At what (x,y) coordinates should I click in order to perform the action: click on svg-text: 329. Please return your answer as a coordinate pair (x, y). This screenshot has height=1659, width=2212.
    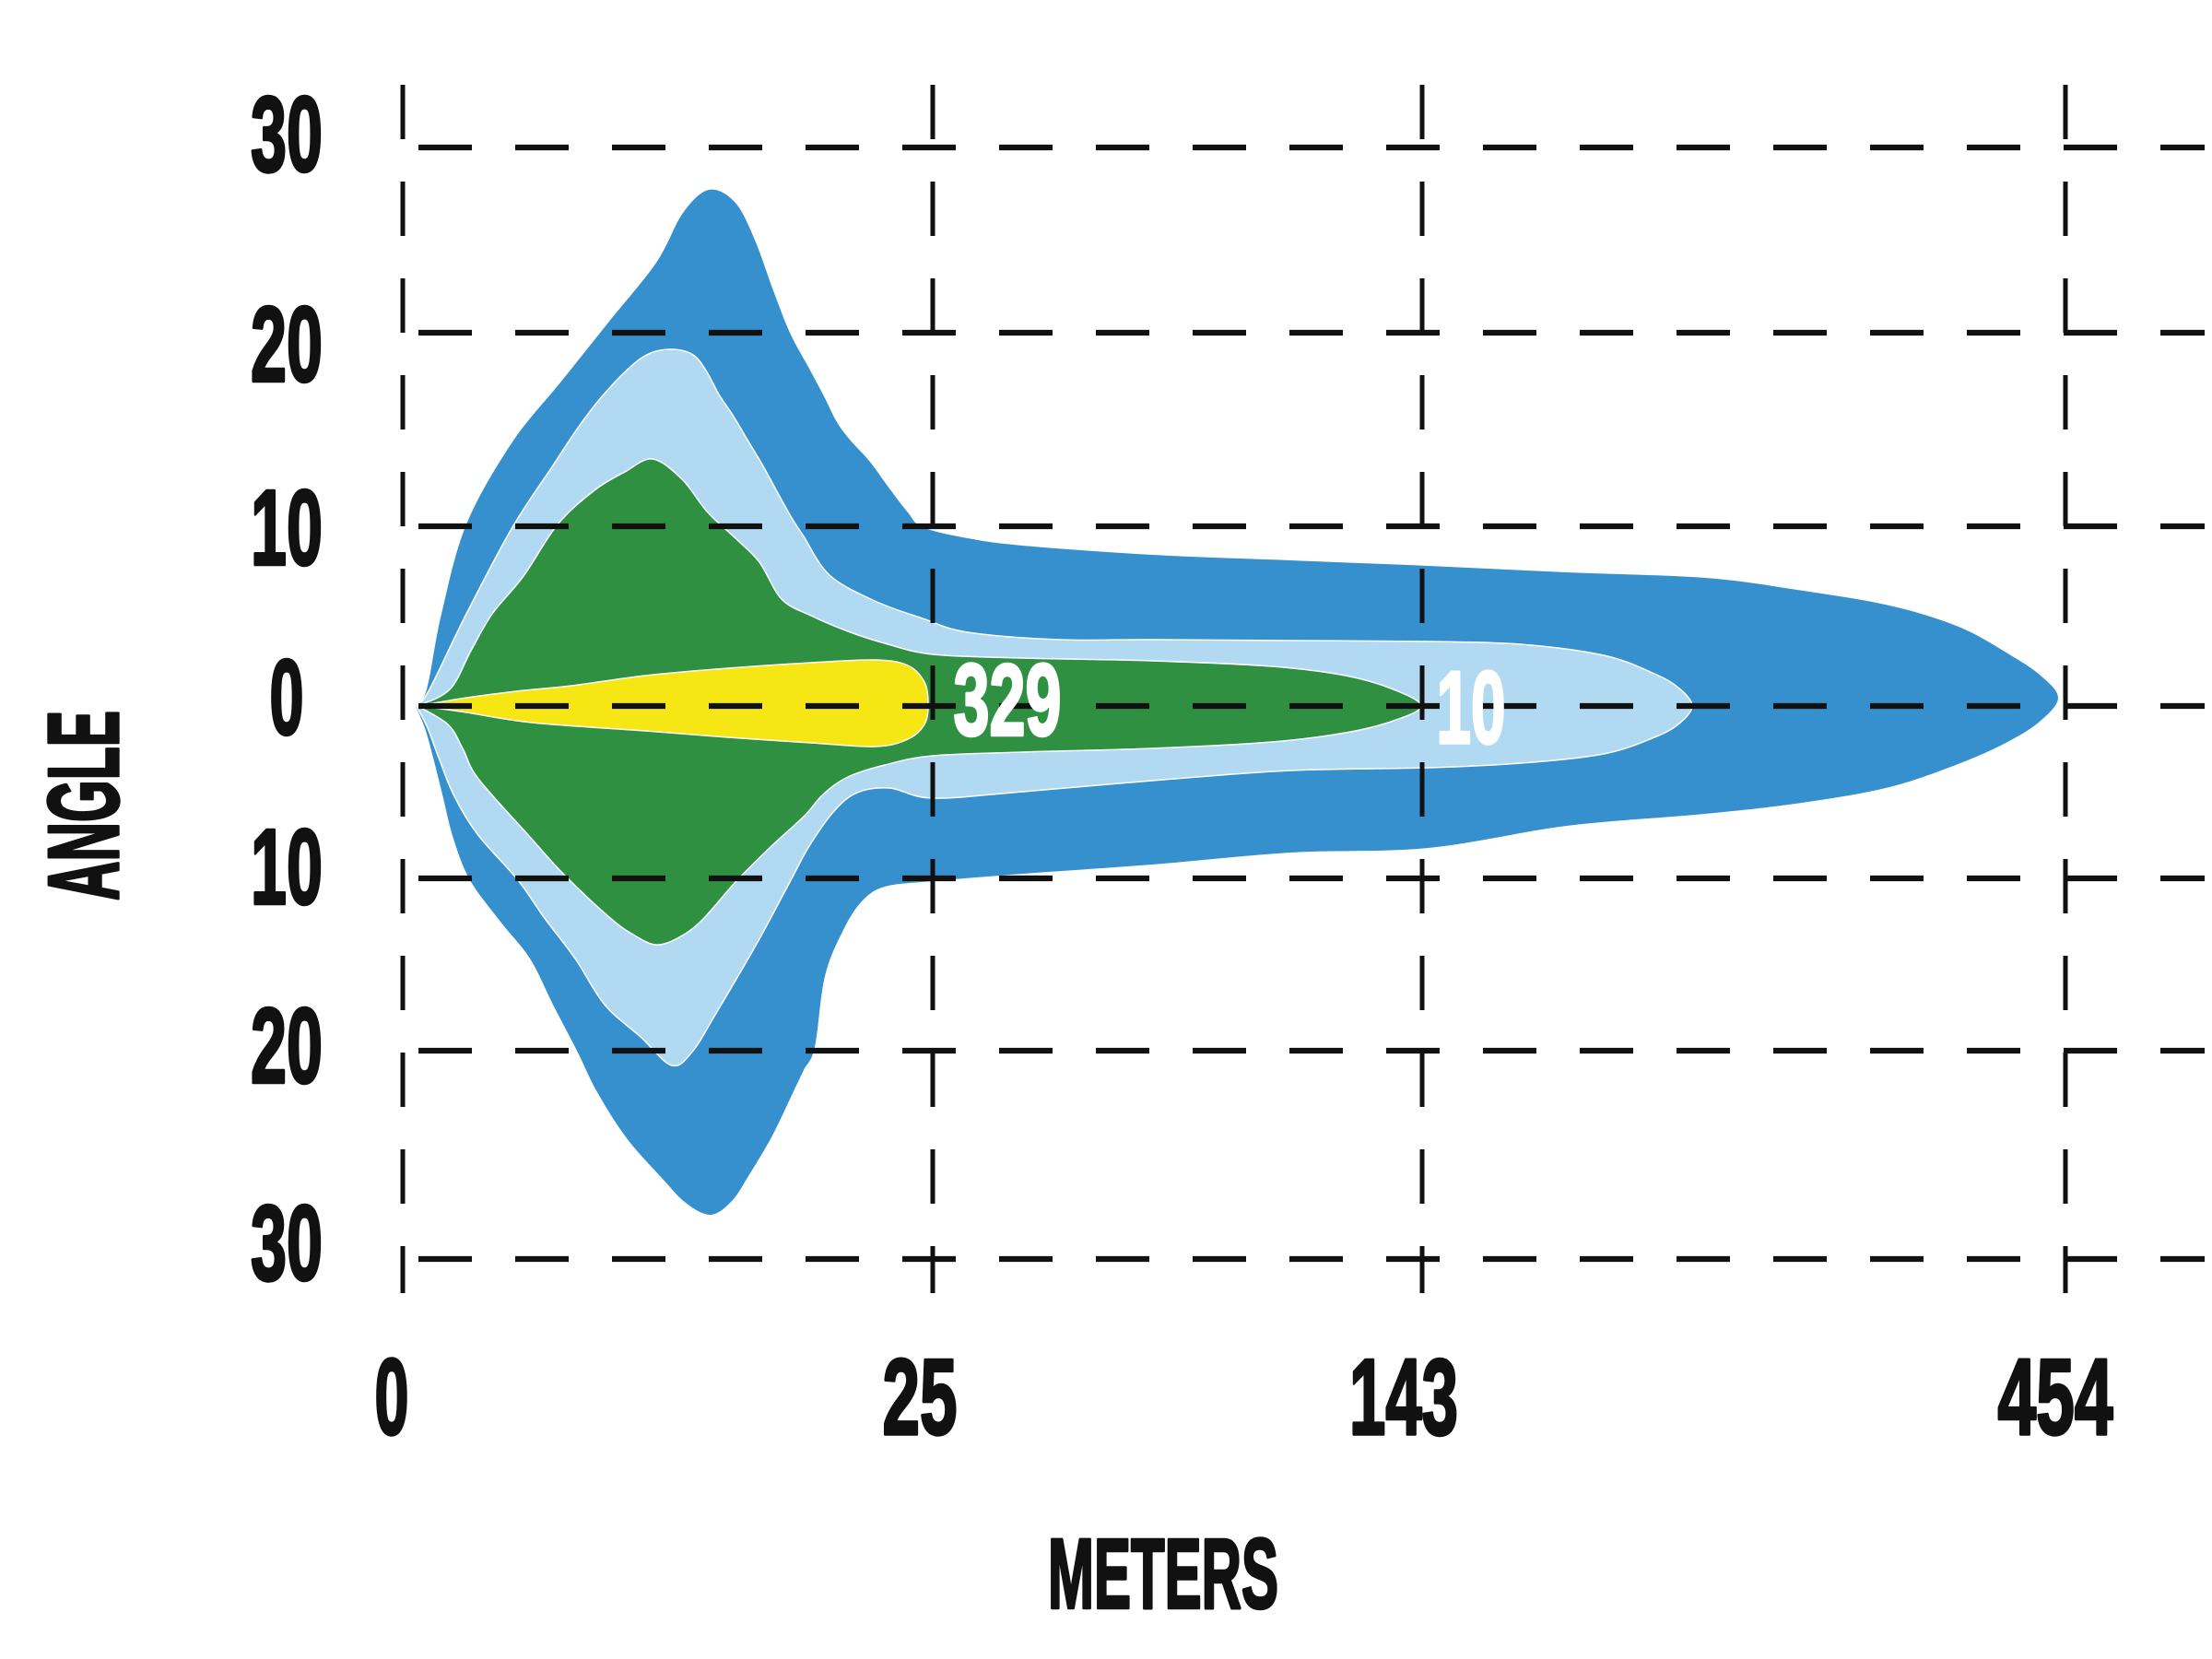
    Looking at the image, I should click on (1008, 701).